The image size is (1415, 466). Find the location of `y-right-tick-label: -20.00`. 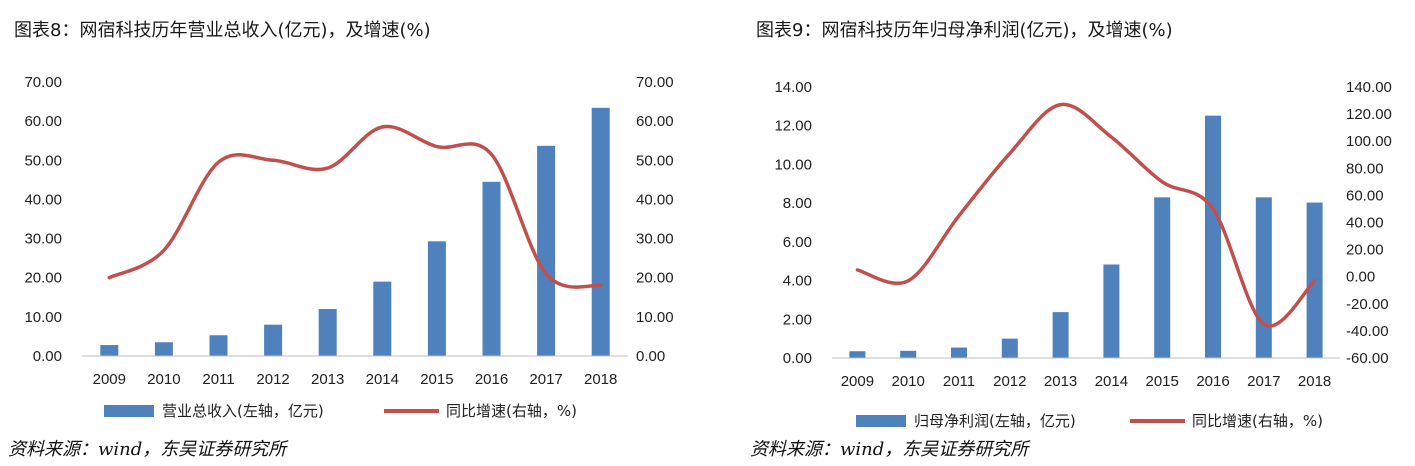

y-right-tick-label: -20.00 is located at coordinates (1367, 304).